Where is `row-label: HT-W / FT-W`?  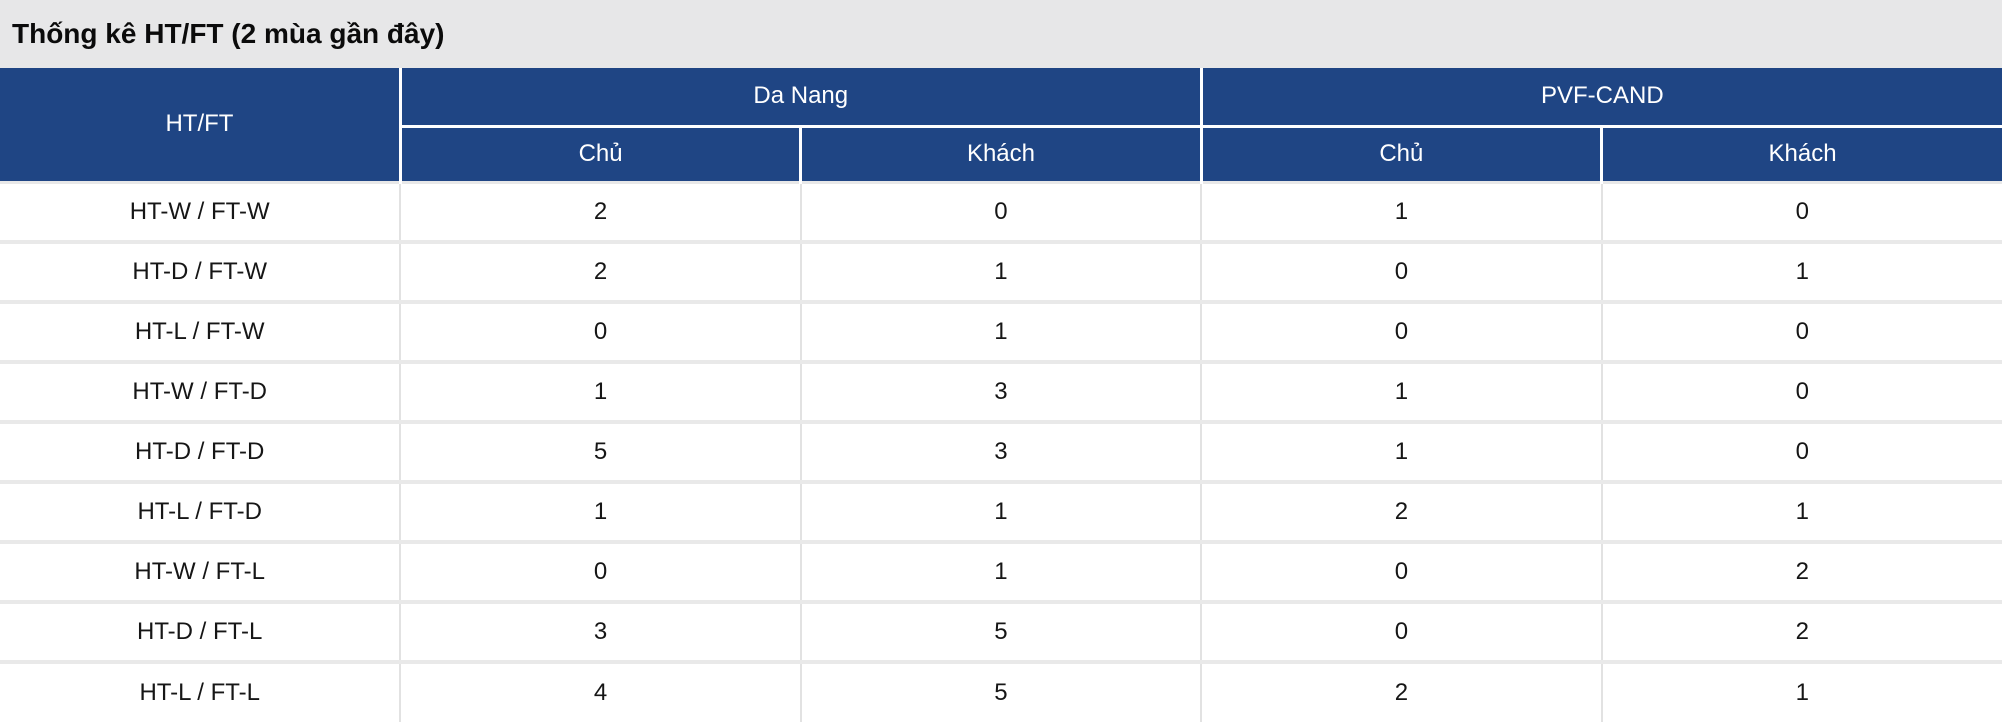
row-label: HT-W / FT-W is located at coordinates (200, 211).